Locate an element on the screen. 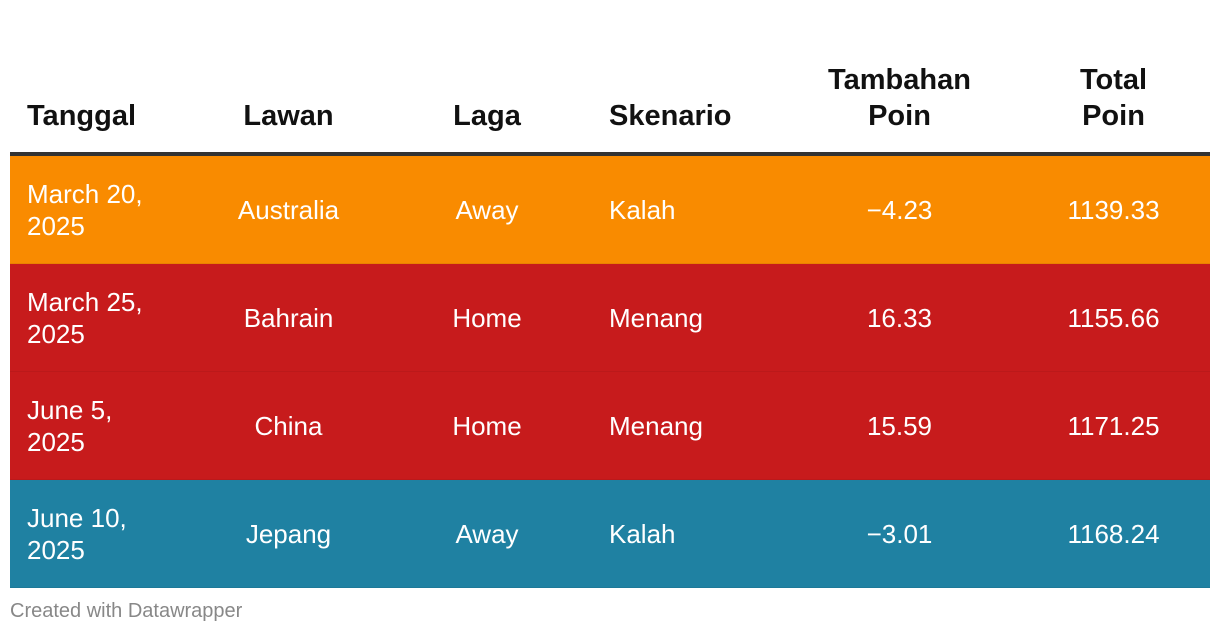  header-total-poin: Total Poin is located at coordinates (1113, 98).